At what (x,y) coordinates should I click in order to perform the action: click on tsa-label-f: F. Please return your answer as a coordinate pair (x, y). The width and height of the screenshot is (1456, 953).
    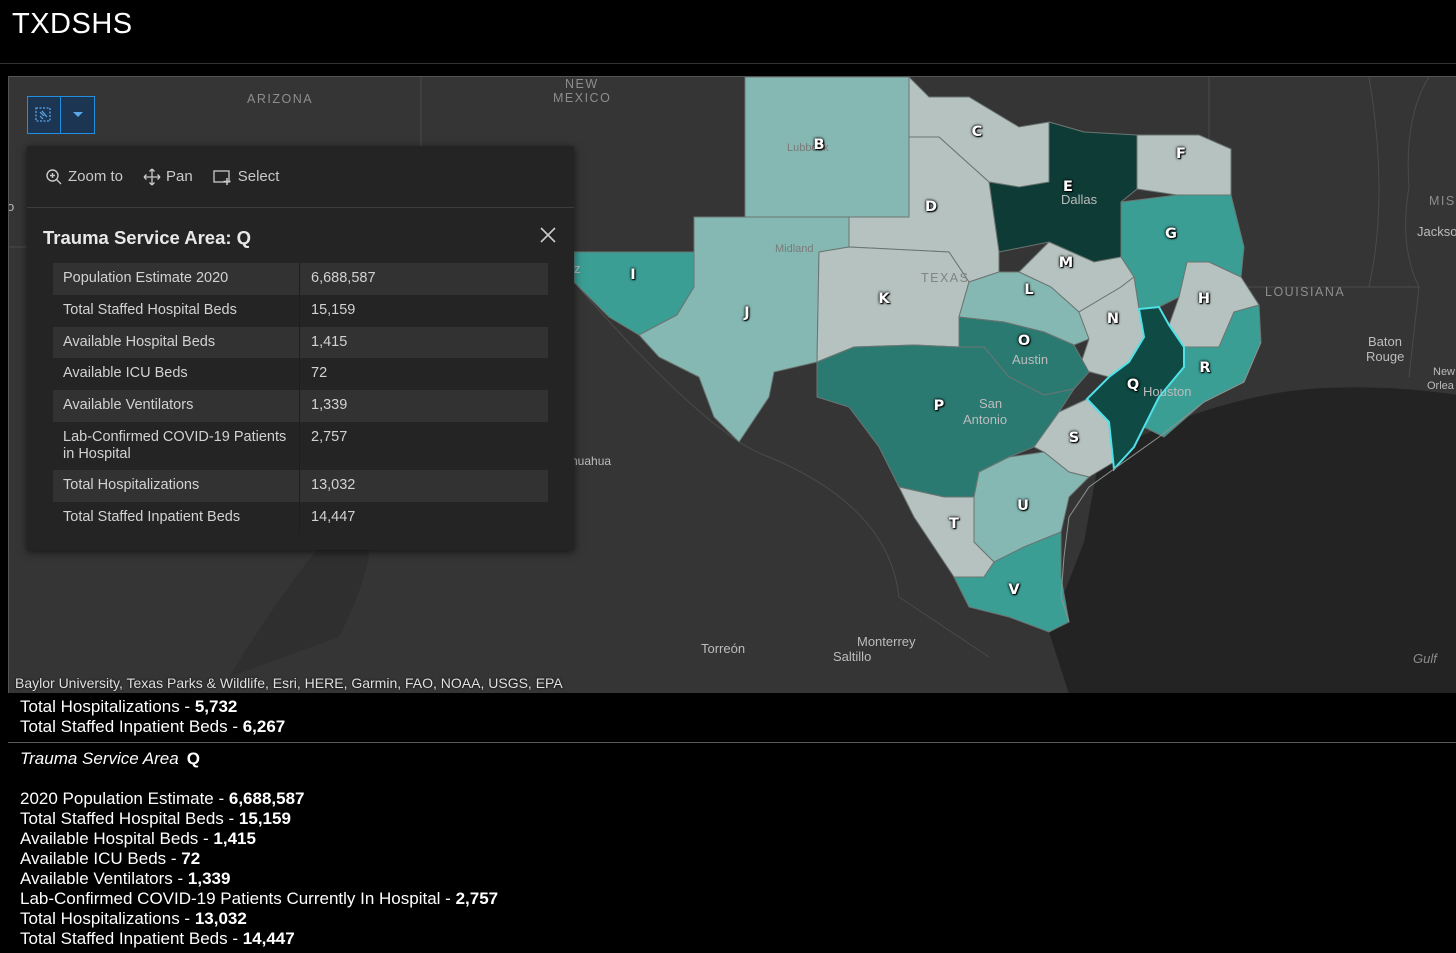
    Looking at the image, I should click on (1181, 154).